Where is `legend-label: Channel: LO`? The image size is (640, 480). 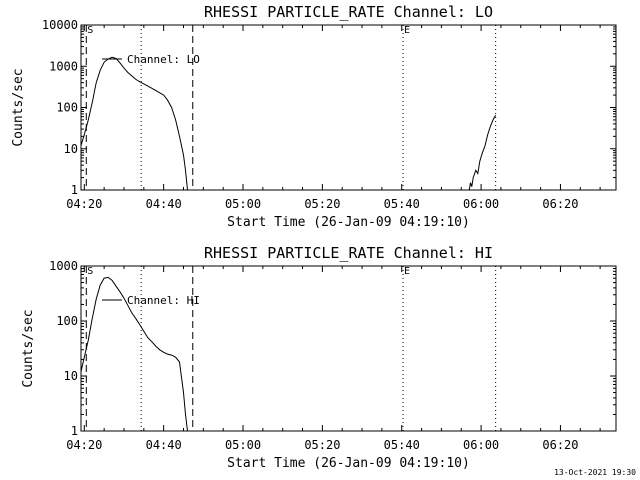
legend-label: Channel: LO is located at coordinates (163, 59).